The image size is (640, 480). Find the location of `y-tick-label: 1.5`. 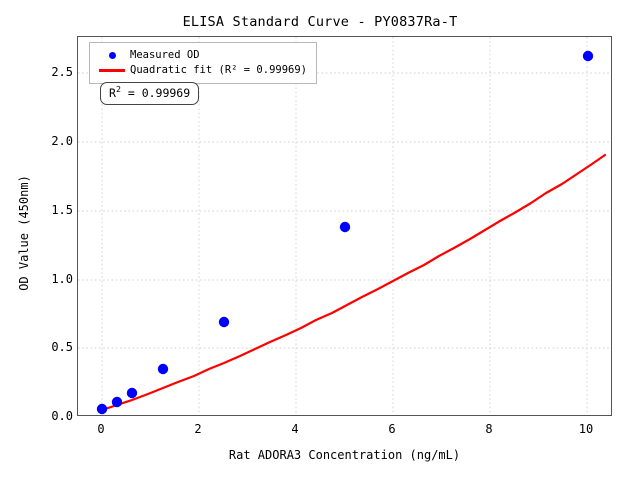

y-tick-label: 1.5 is located at coordinates (62, 210).